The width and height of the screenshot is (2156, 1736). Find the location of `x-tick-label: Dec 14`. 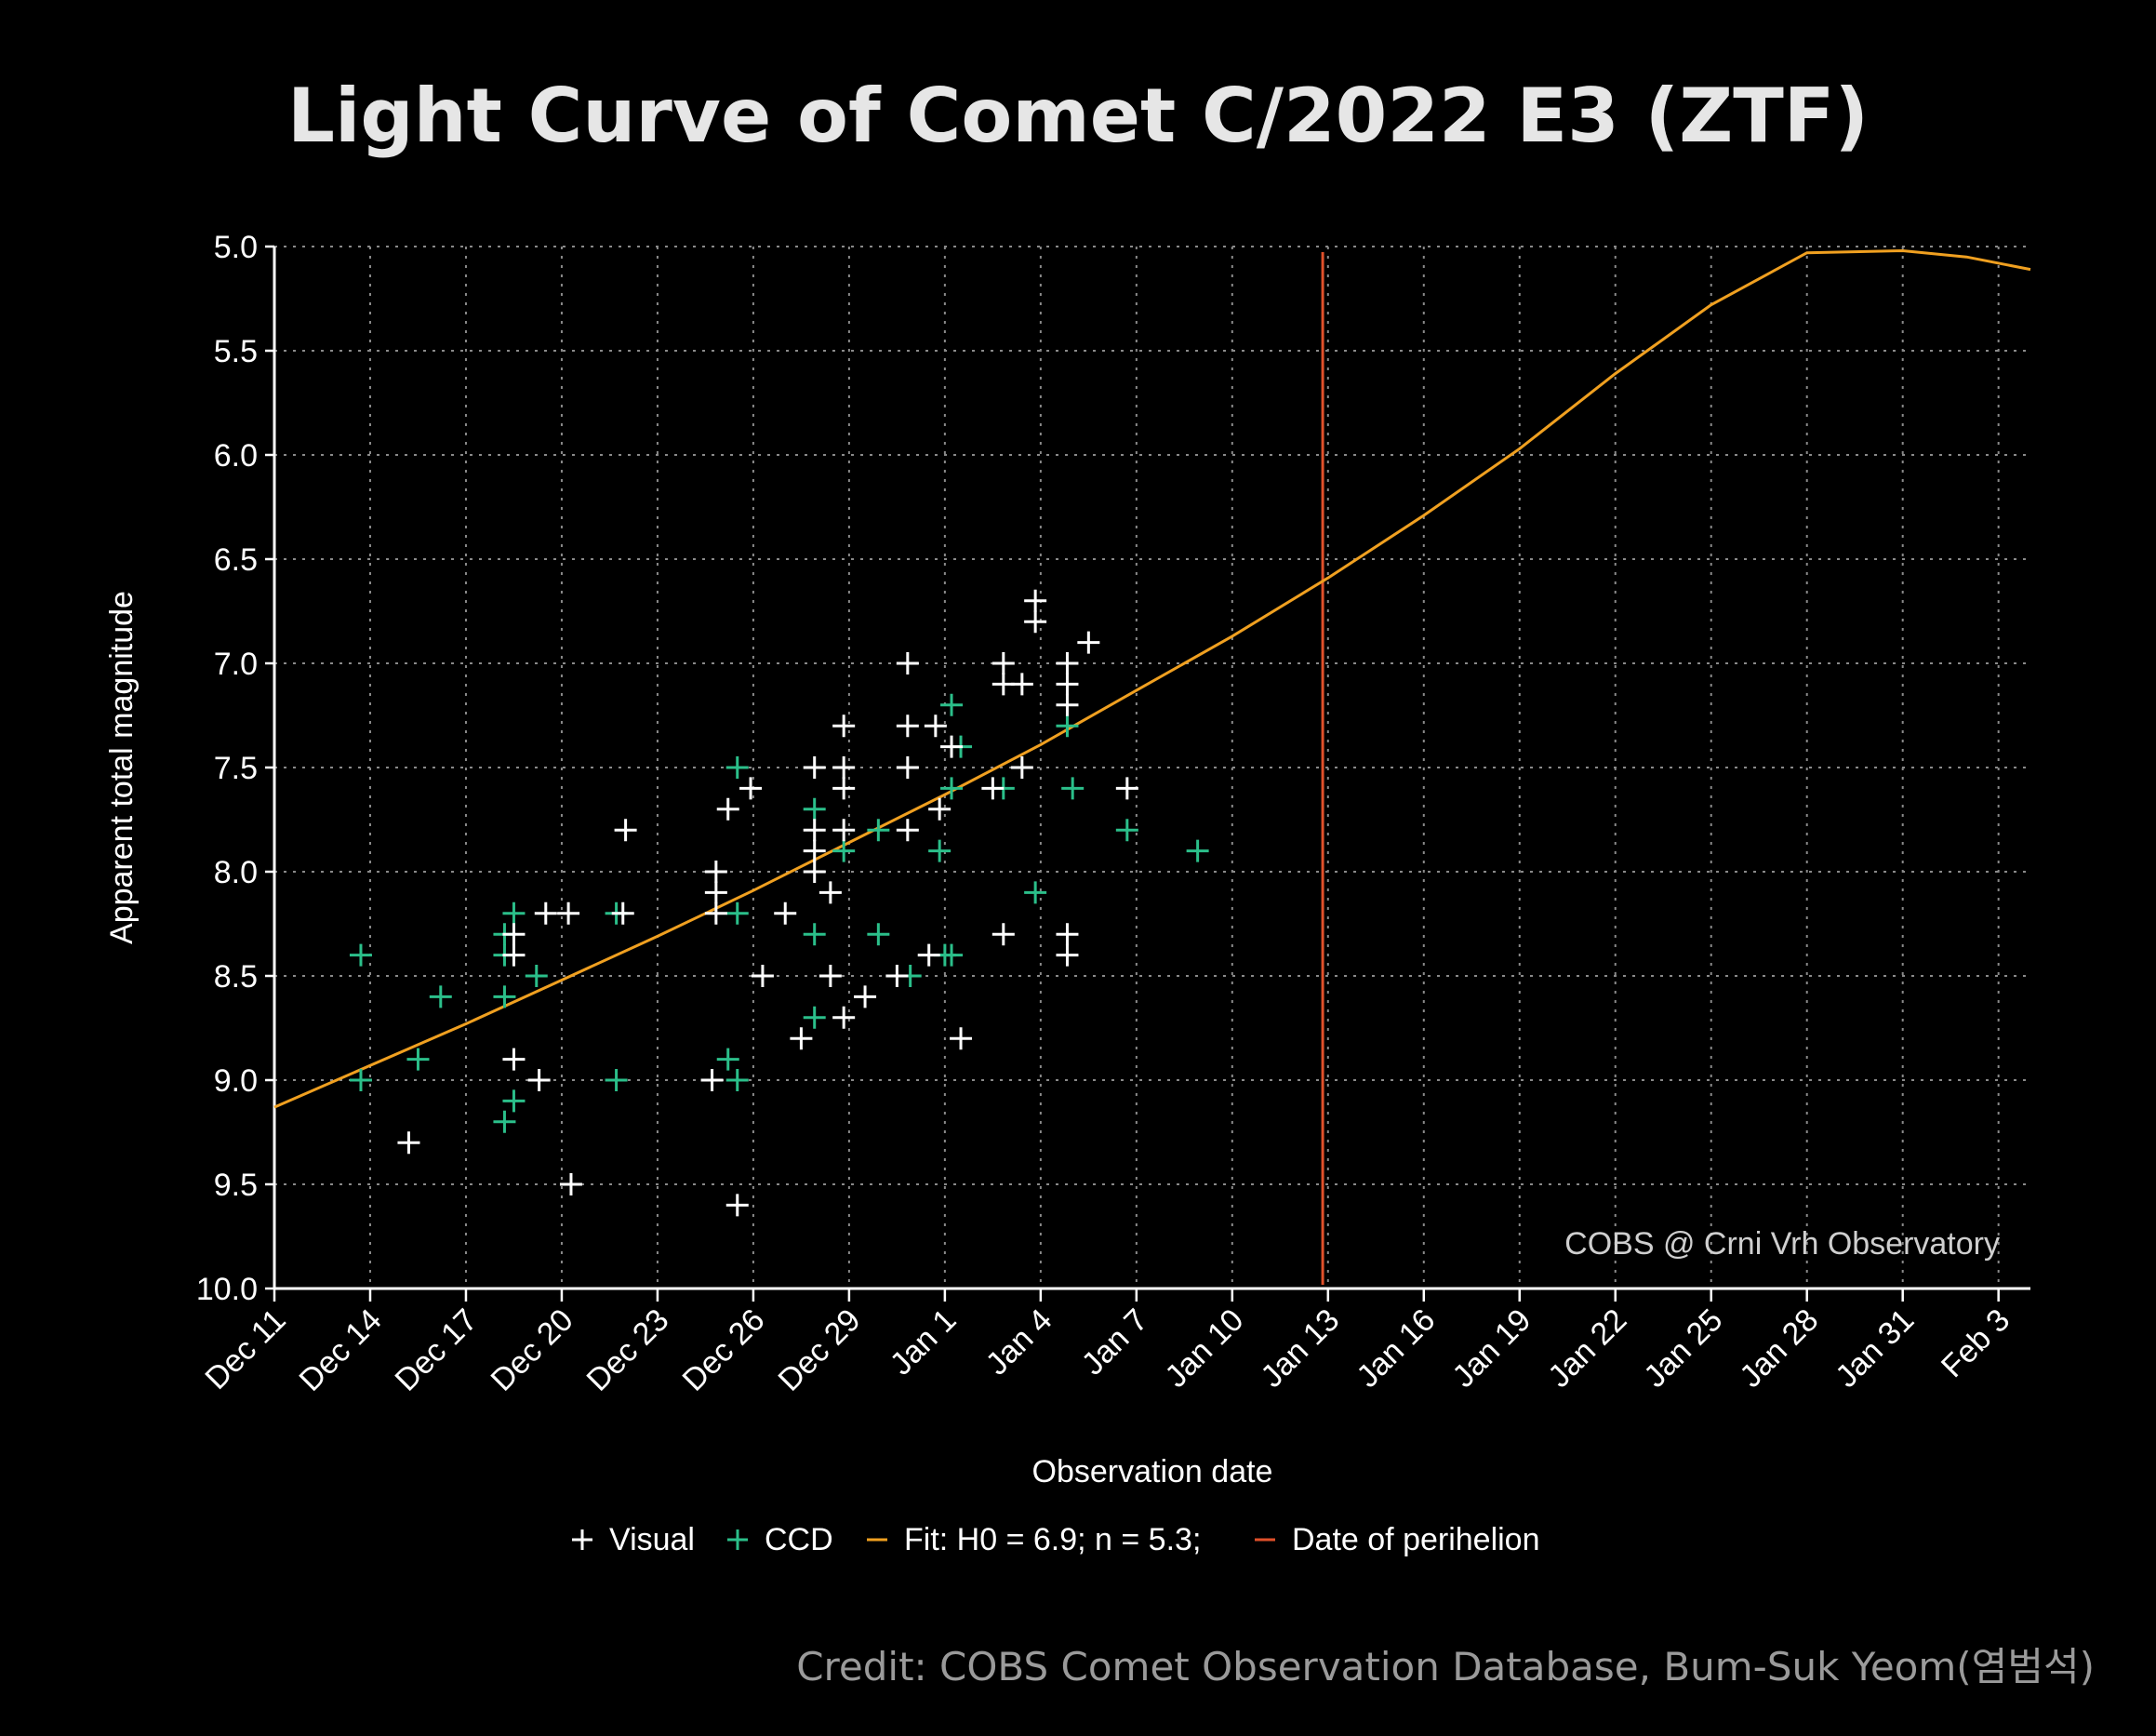

x-tick-label: Dec 14 is located at coordinates (341, 1350).